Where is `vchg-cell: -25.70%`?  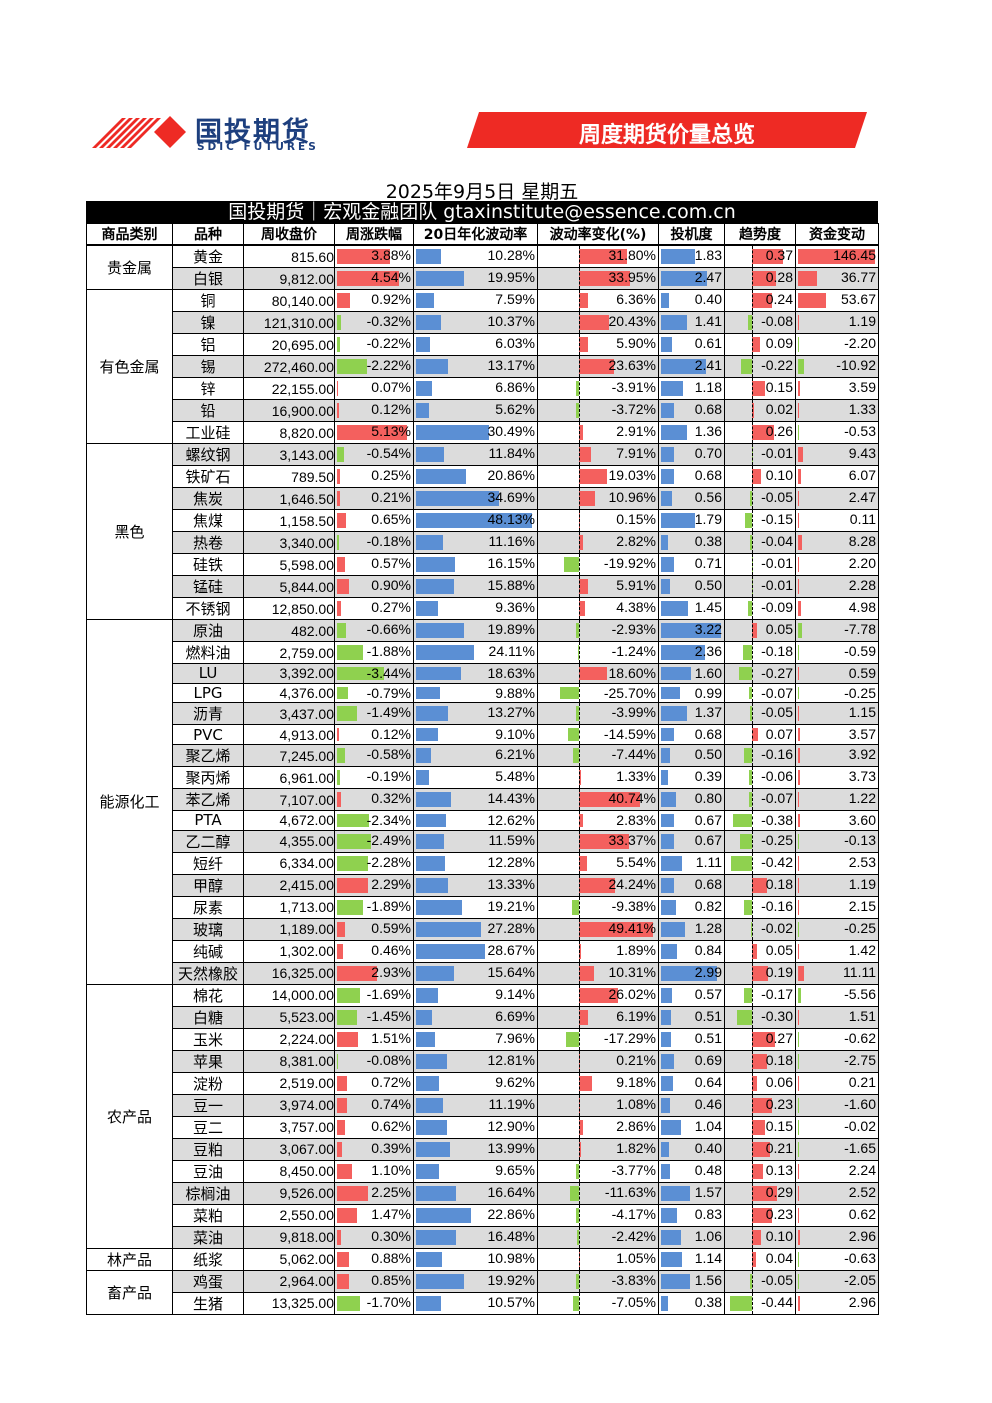
vchg-cell: -25.70% is located at coordinates (598, 693).